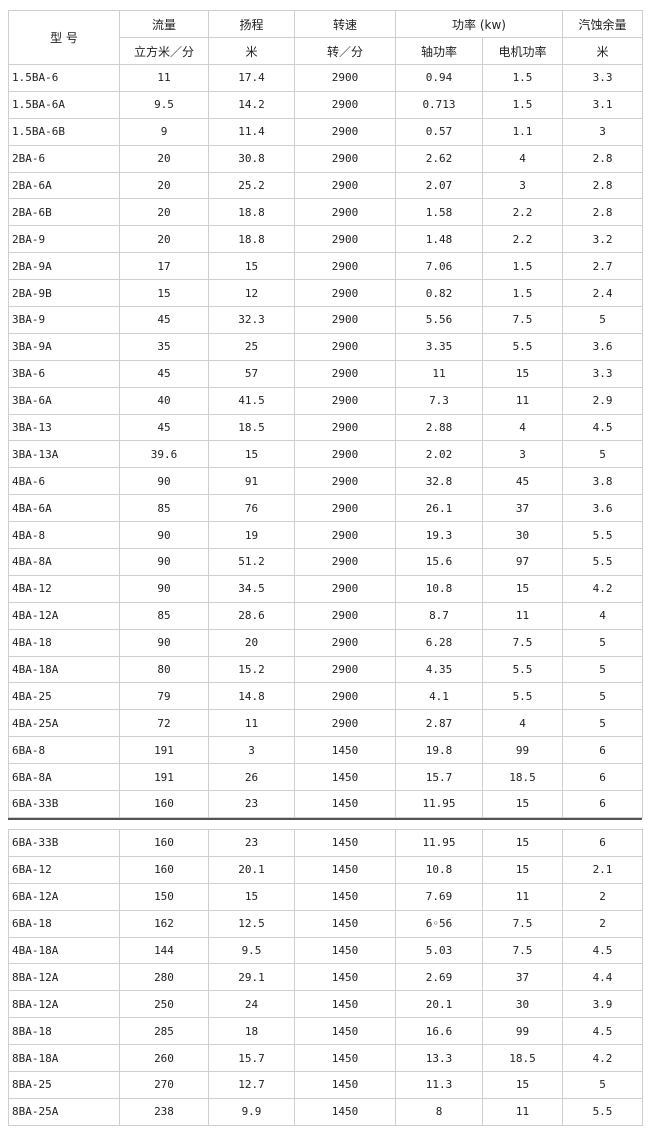 The width and height of the screenshot is (652, 1142). Describe the element at coordinates (326, 777) in the screenshot. I see `table-row: 6BA-8A 191 26 1450 15.7 18.5 6` at that location.